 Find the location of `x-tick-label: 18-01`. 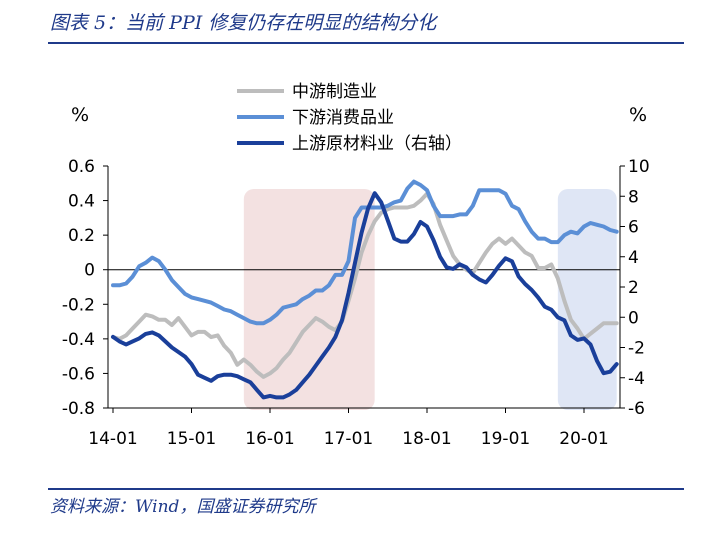

x-tick-label: 18-01 is located at coordinates (426, 439).